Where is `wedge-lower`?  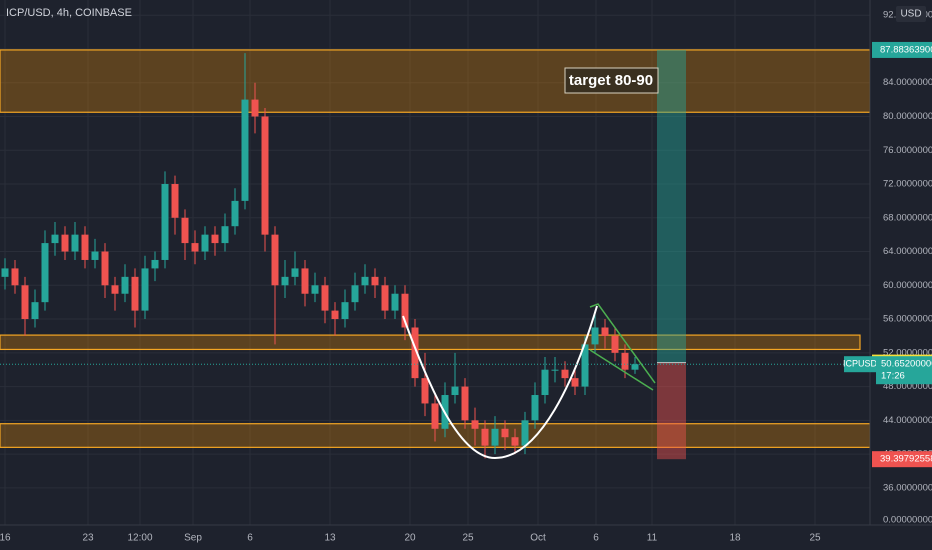 wedge-lower is located at coordinates (621, 370).